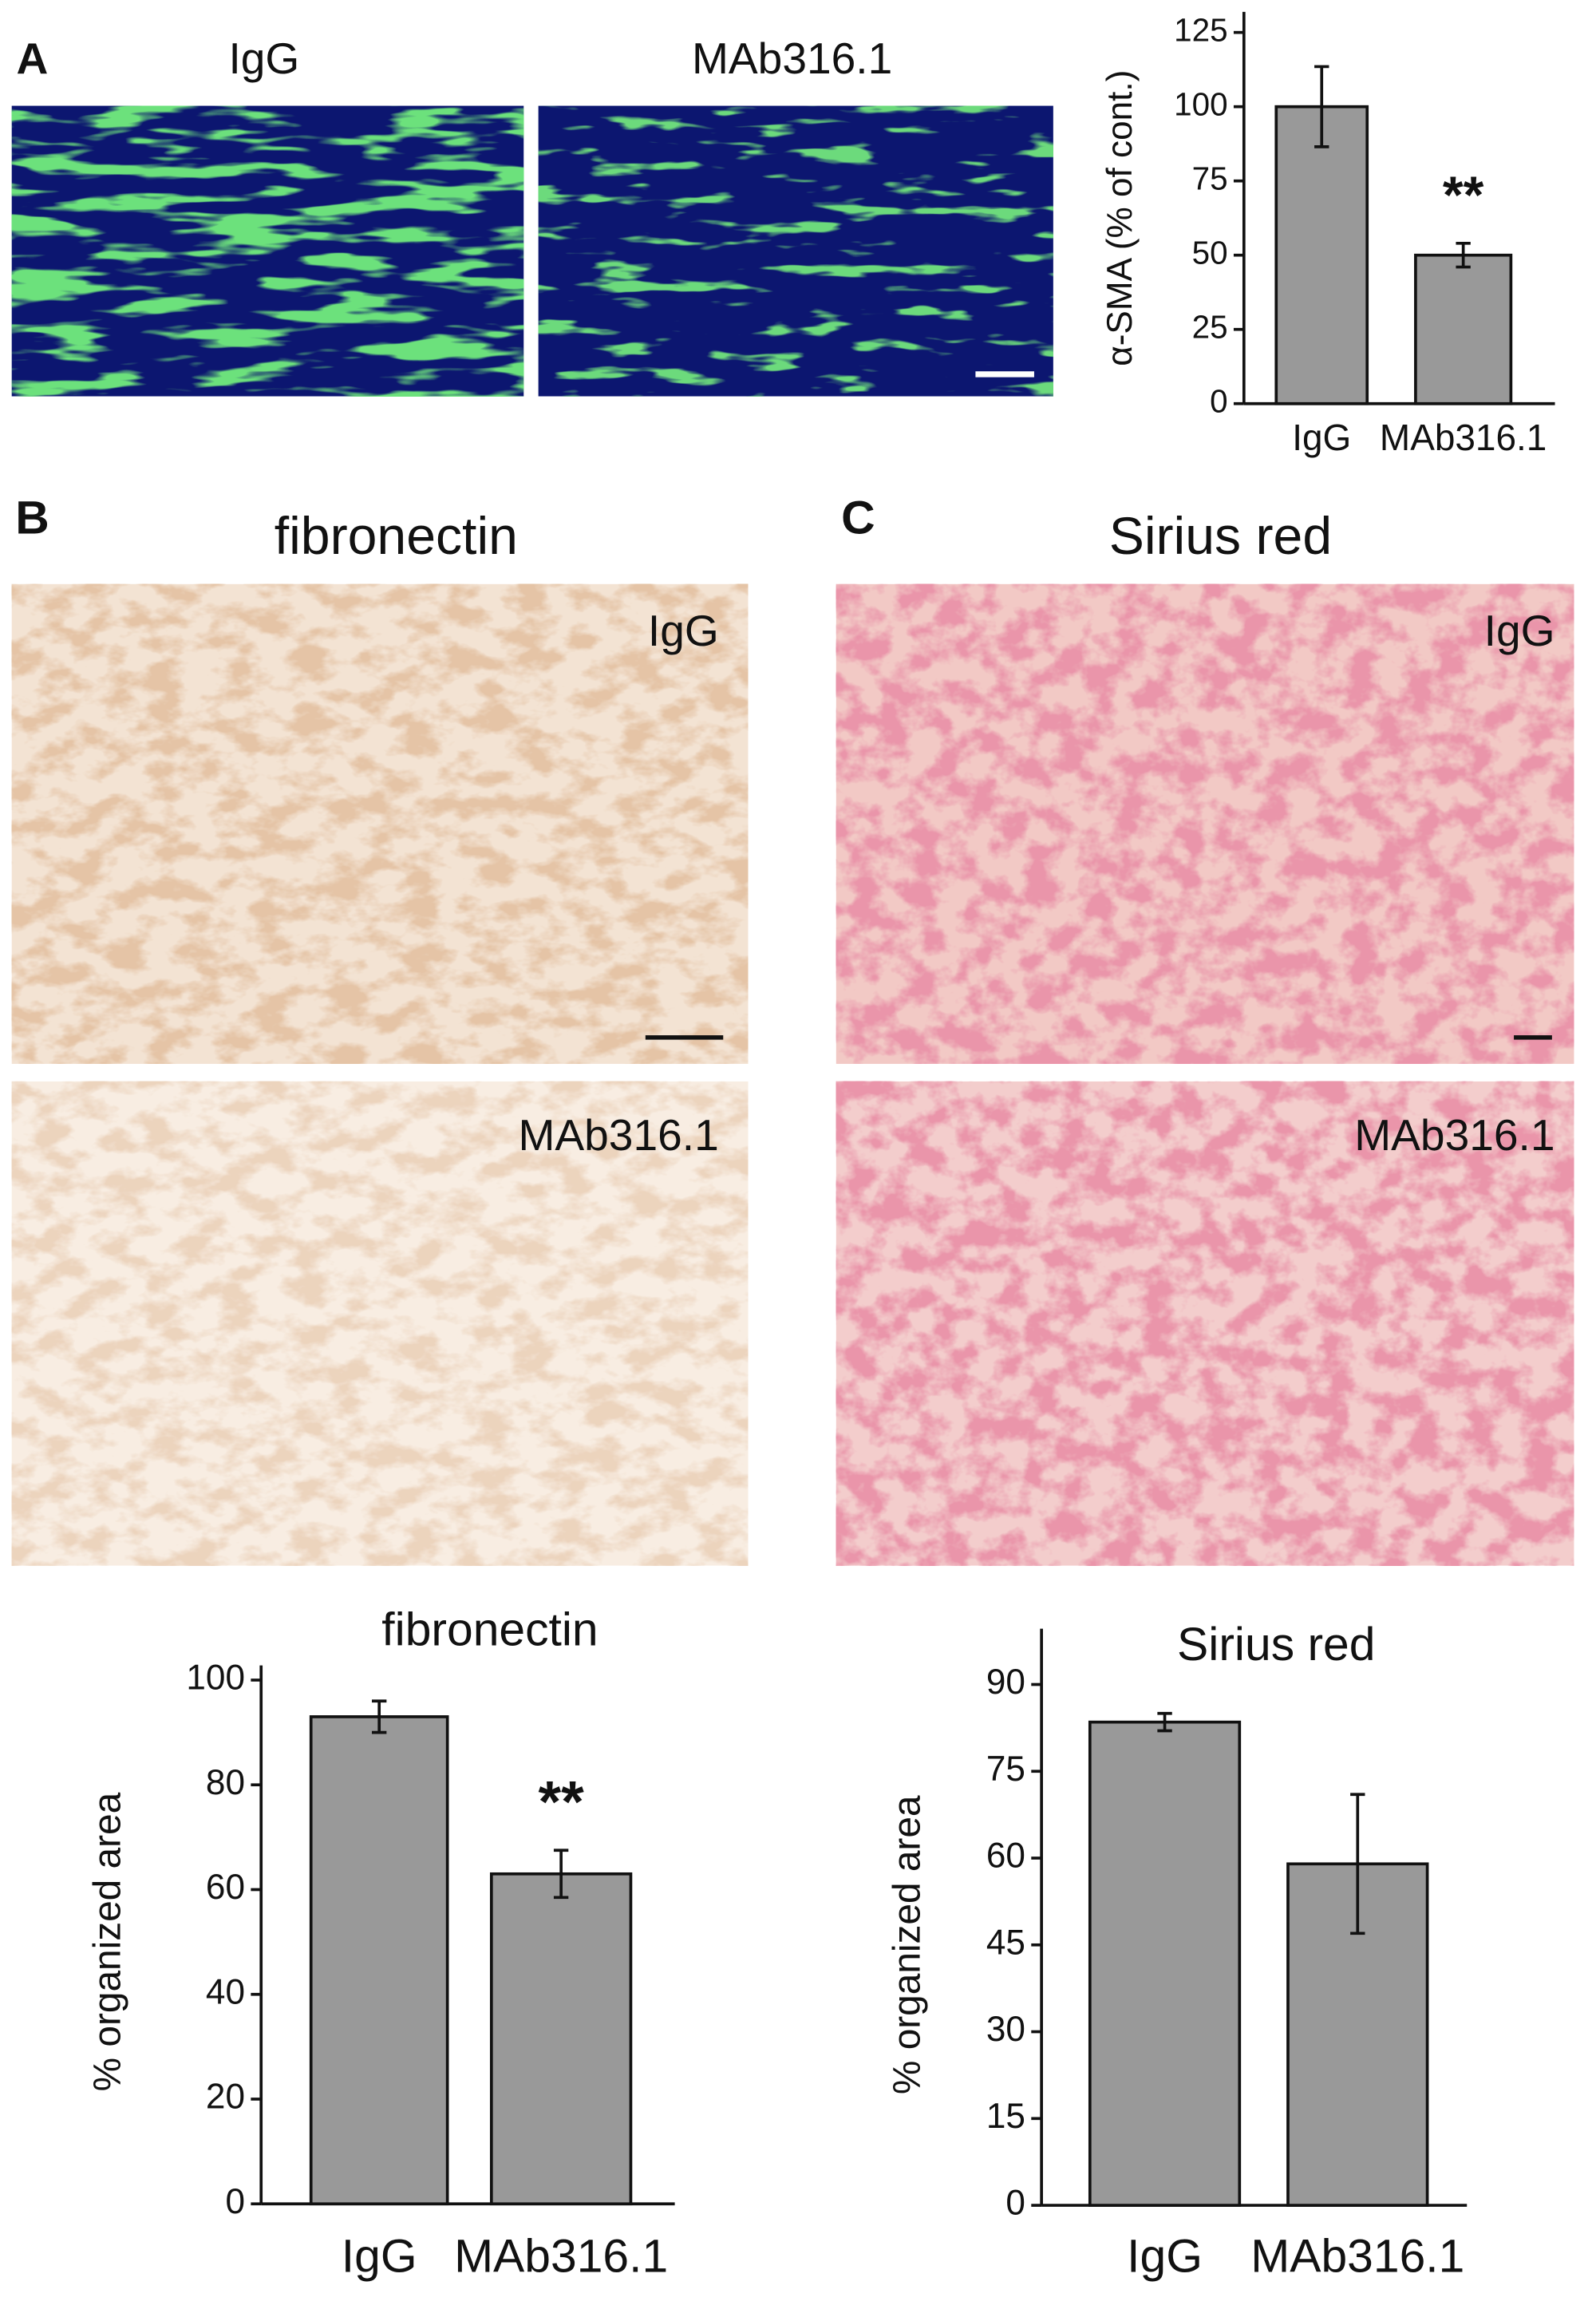 The height and width of the screenshot is (2317, 1596). Describe the element at coordinates (226, 1782) in the screenshot. I see `y-tick-label: 80` at that location.